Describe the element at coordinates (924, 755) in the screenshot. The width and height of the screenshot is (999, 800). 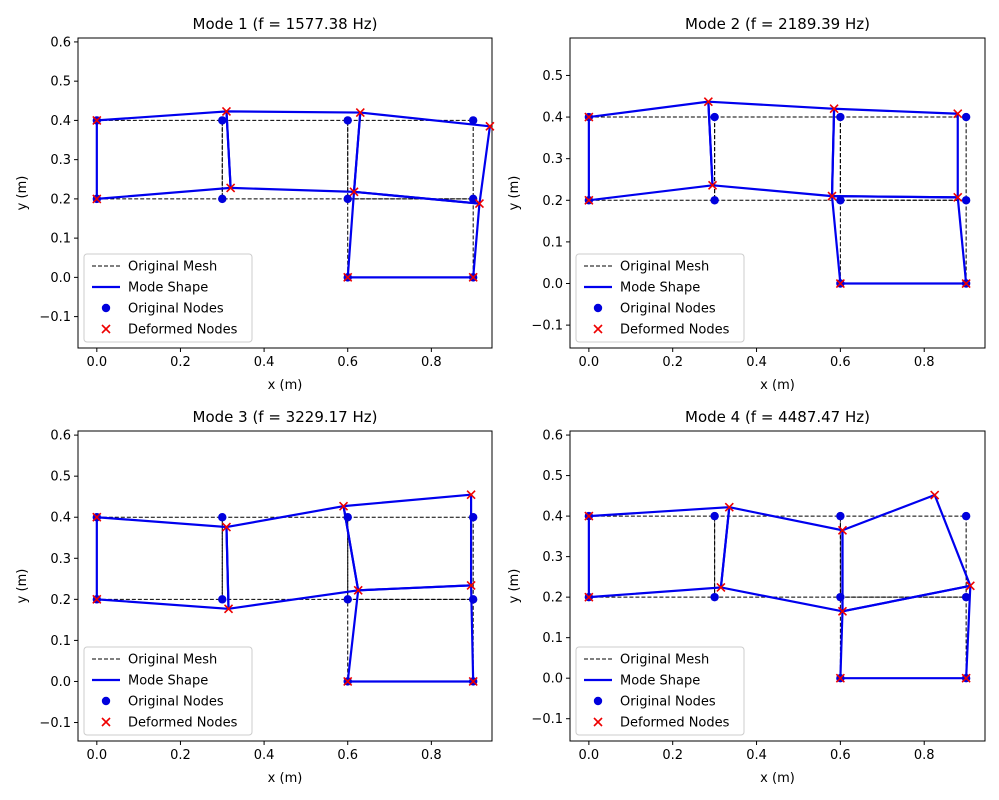
I see `x-tick-label: 0.8` at that location.